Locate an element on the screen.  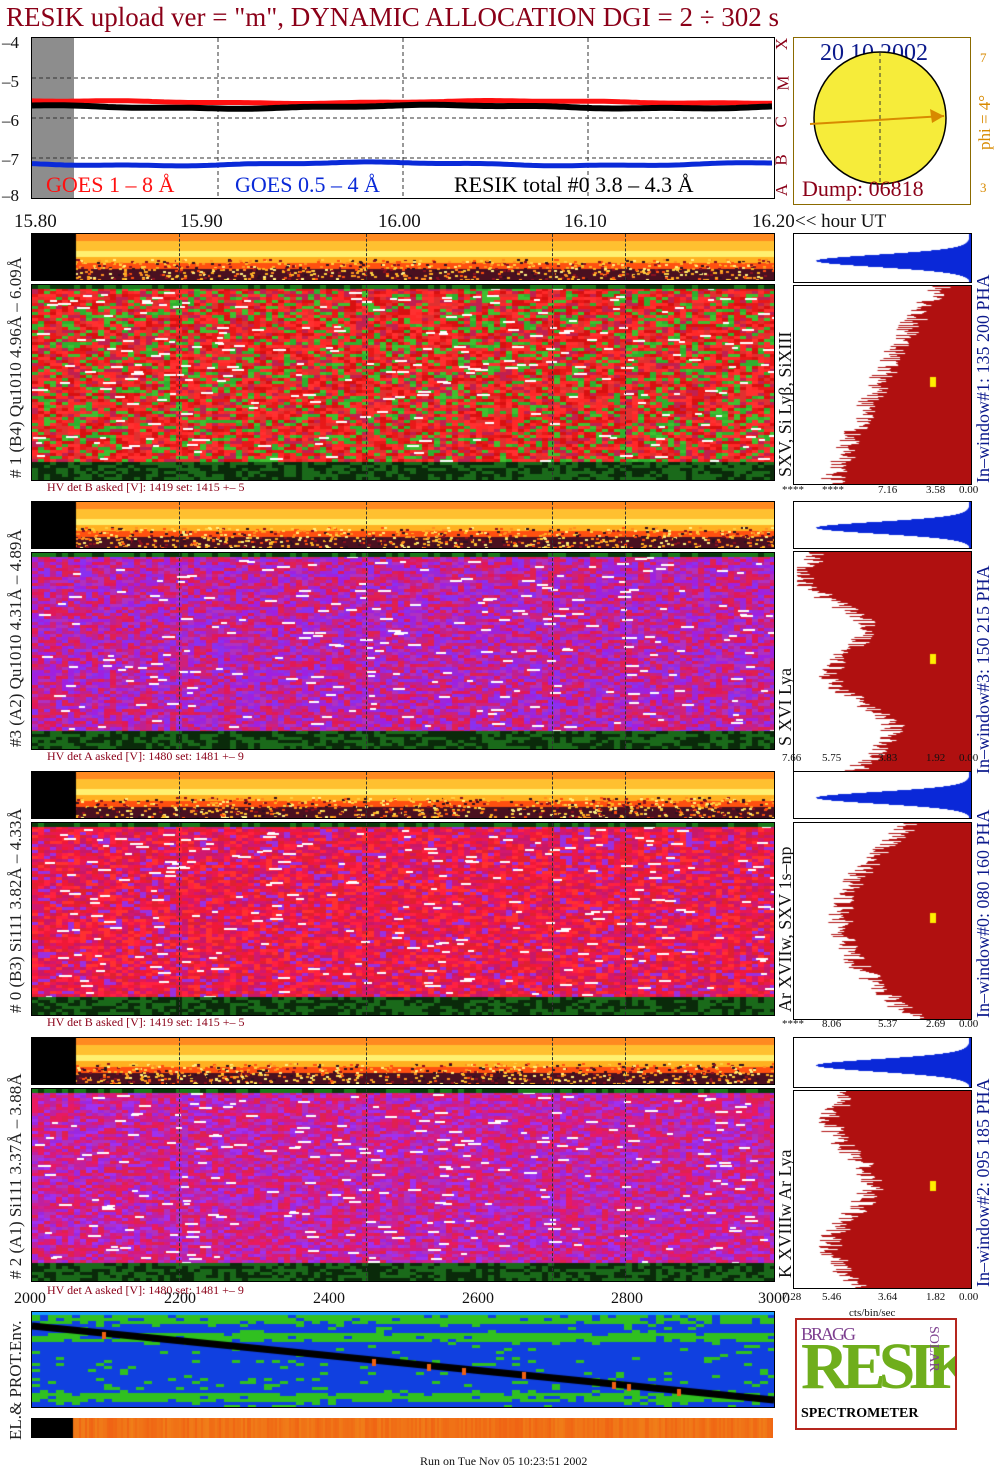
hist-scale-label: 5.75 is located at coordinates (832, 758).